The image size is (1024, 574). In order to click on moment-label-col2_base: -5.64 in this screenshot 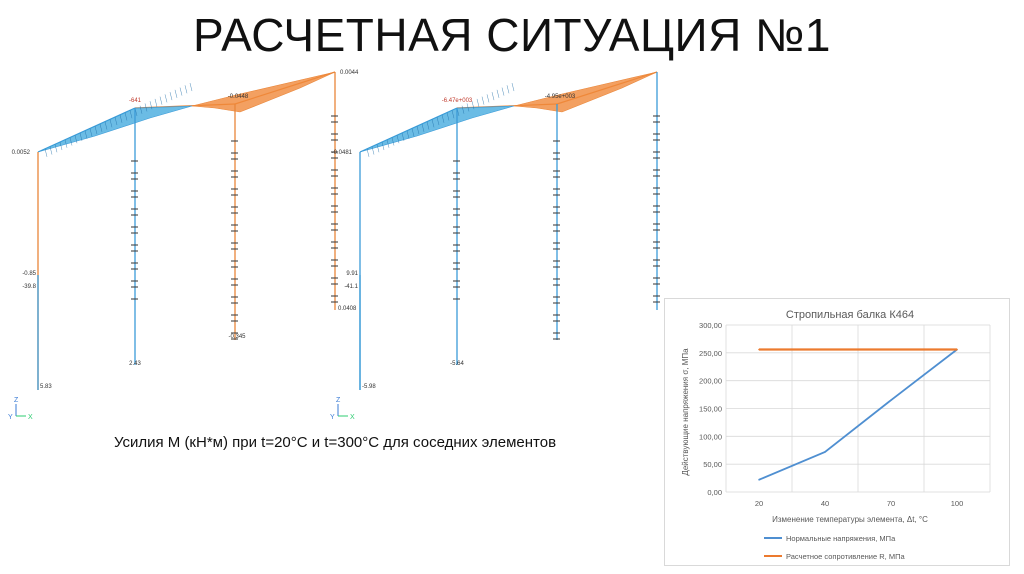, I will do `click(457, 364)`.